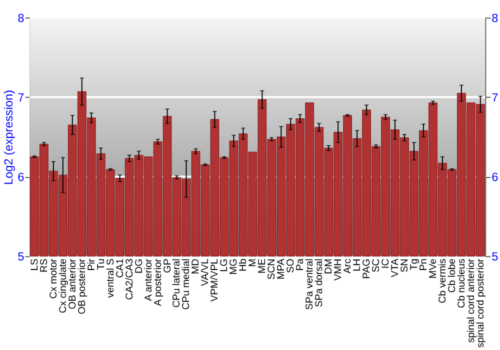 This screenshot has width=500, height=350. What do you see at coordinates (272, 269) in the screenshot?
I see `x-tick-label: SCN` at bounding box center [272, 269].